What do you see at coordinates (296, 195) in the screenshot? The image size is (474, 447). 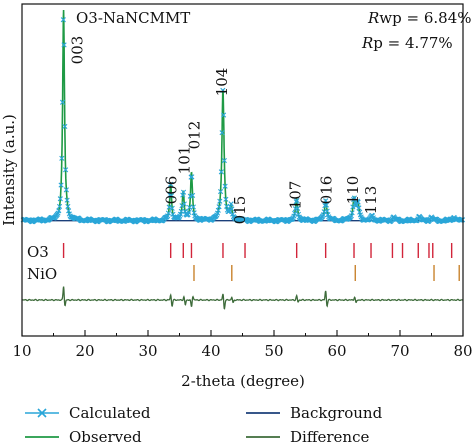 I see `peak-label: 107` at bounding box center [296, 195].